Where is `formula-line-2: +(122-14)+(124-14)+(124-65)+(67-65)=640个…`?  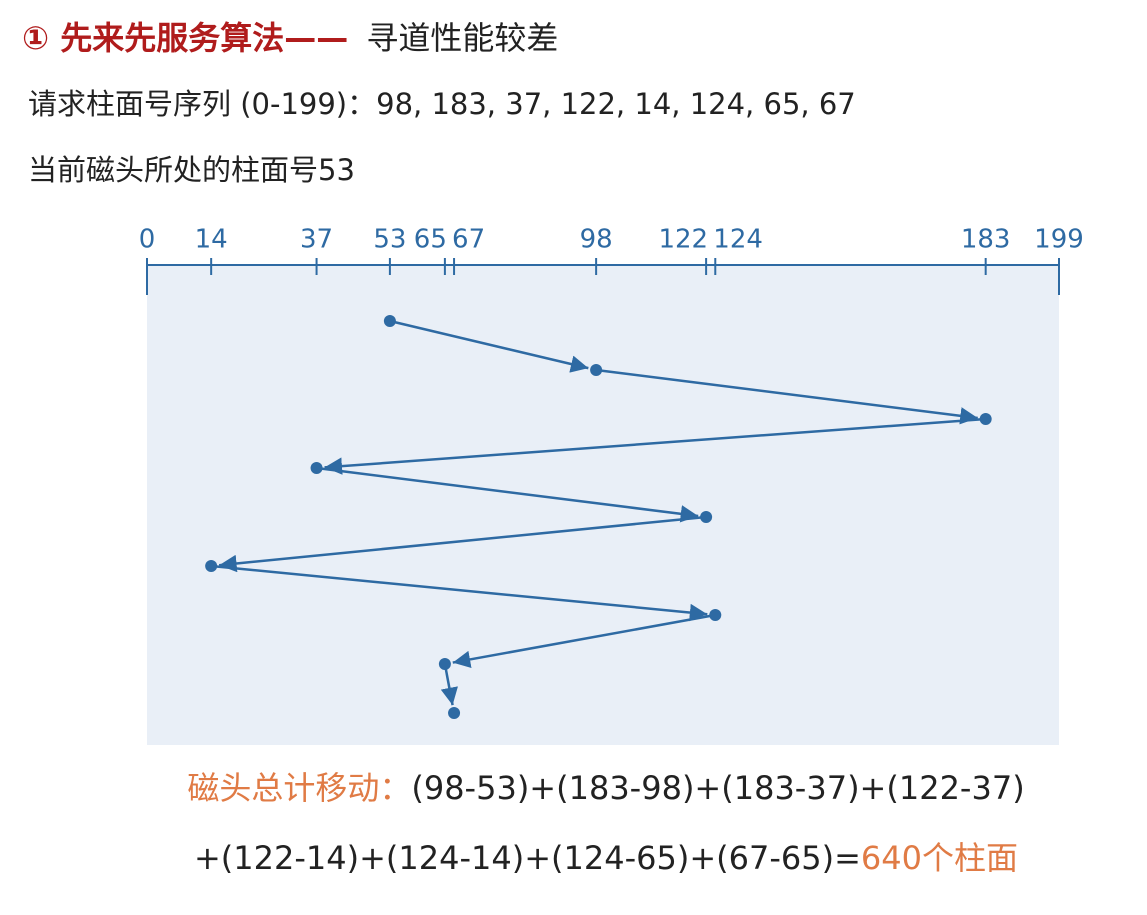 formula-line-2: +(122-14)+(124-14)+(124-65)+(67-65)=640个… is located at coordinates (606, 858).